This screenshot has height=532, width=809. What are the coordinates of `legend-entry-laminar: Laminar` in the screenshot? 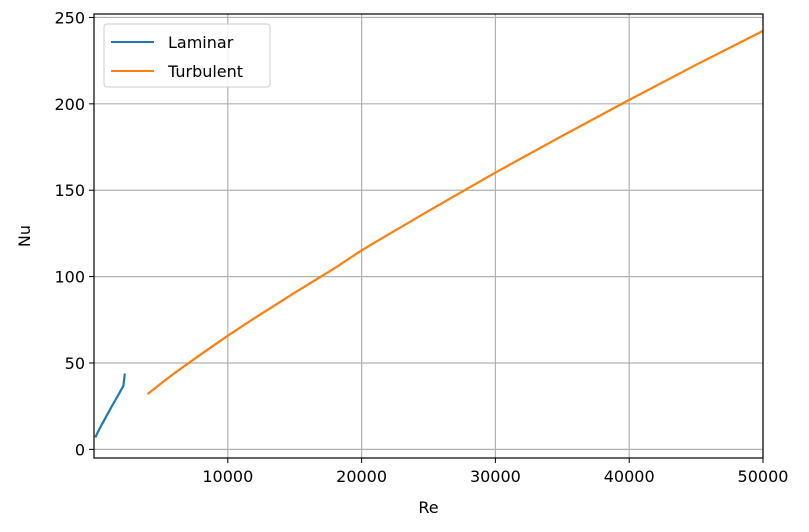 It's located at (201, 42).